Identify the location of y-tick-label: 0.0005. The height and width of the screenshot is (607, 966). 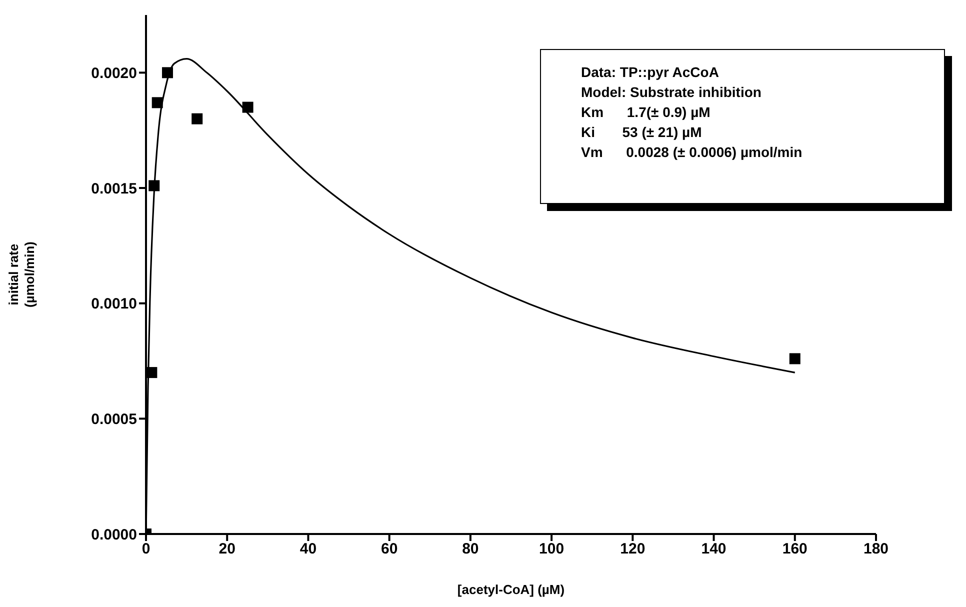
(114, 419).